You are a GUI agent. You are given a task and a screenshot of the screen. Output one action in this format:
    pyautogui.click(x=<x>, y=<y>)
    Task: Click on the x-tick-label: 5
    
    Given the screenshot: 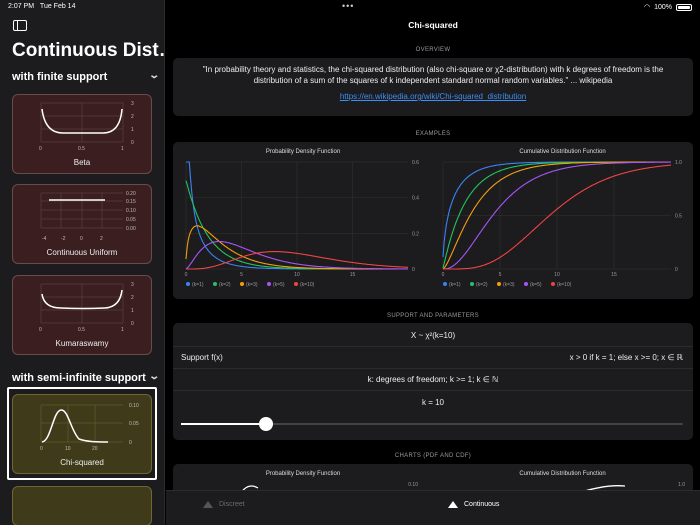 What is the action you would take?
    pyautogui.click(x=500, y=275)
    